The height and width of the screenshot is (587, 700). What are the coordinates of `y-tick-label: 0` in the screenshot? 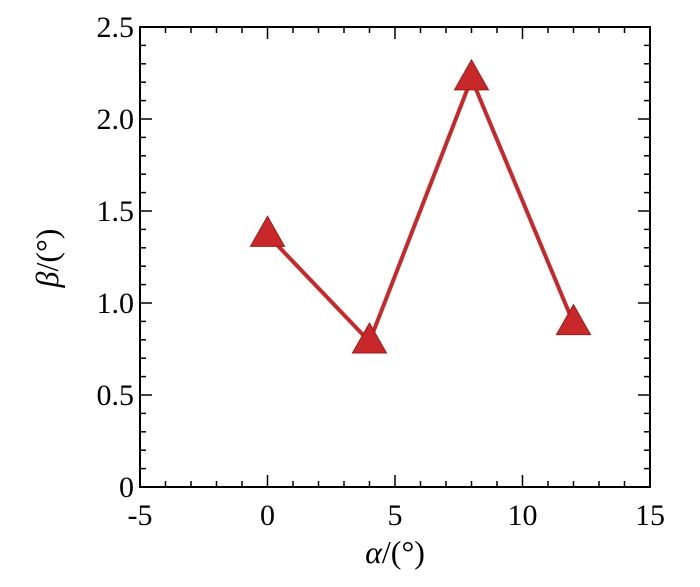 It's located at (126, 487).